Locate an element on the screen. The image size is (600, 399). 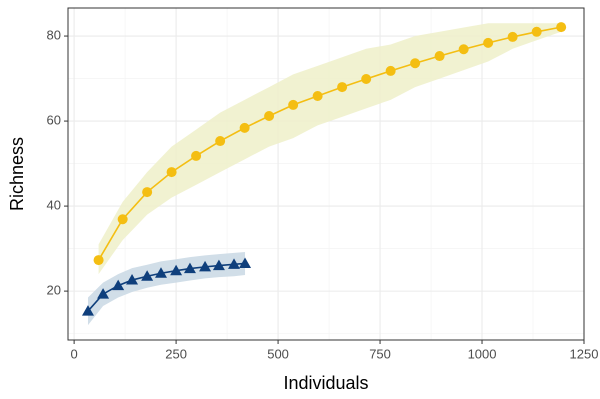
y-axis-title: Richness is located at coordinates (17, 174).